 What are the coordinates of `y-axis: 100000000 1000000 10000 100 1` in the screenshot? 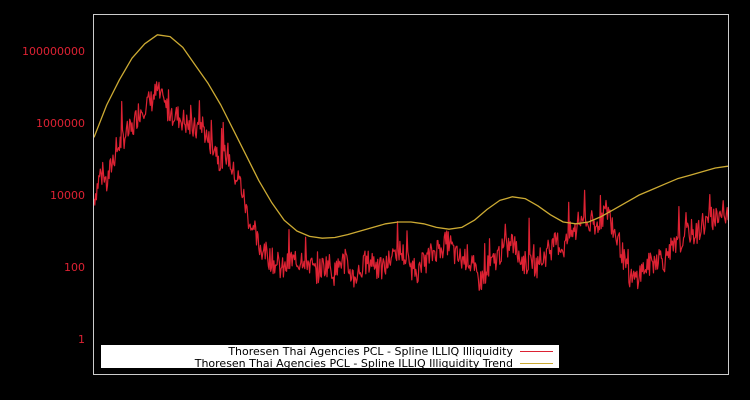 It's located at (53, 195).